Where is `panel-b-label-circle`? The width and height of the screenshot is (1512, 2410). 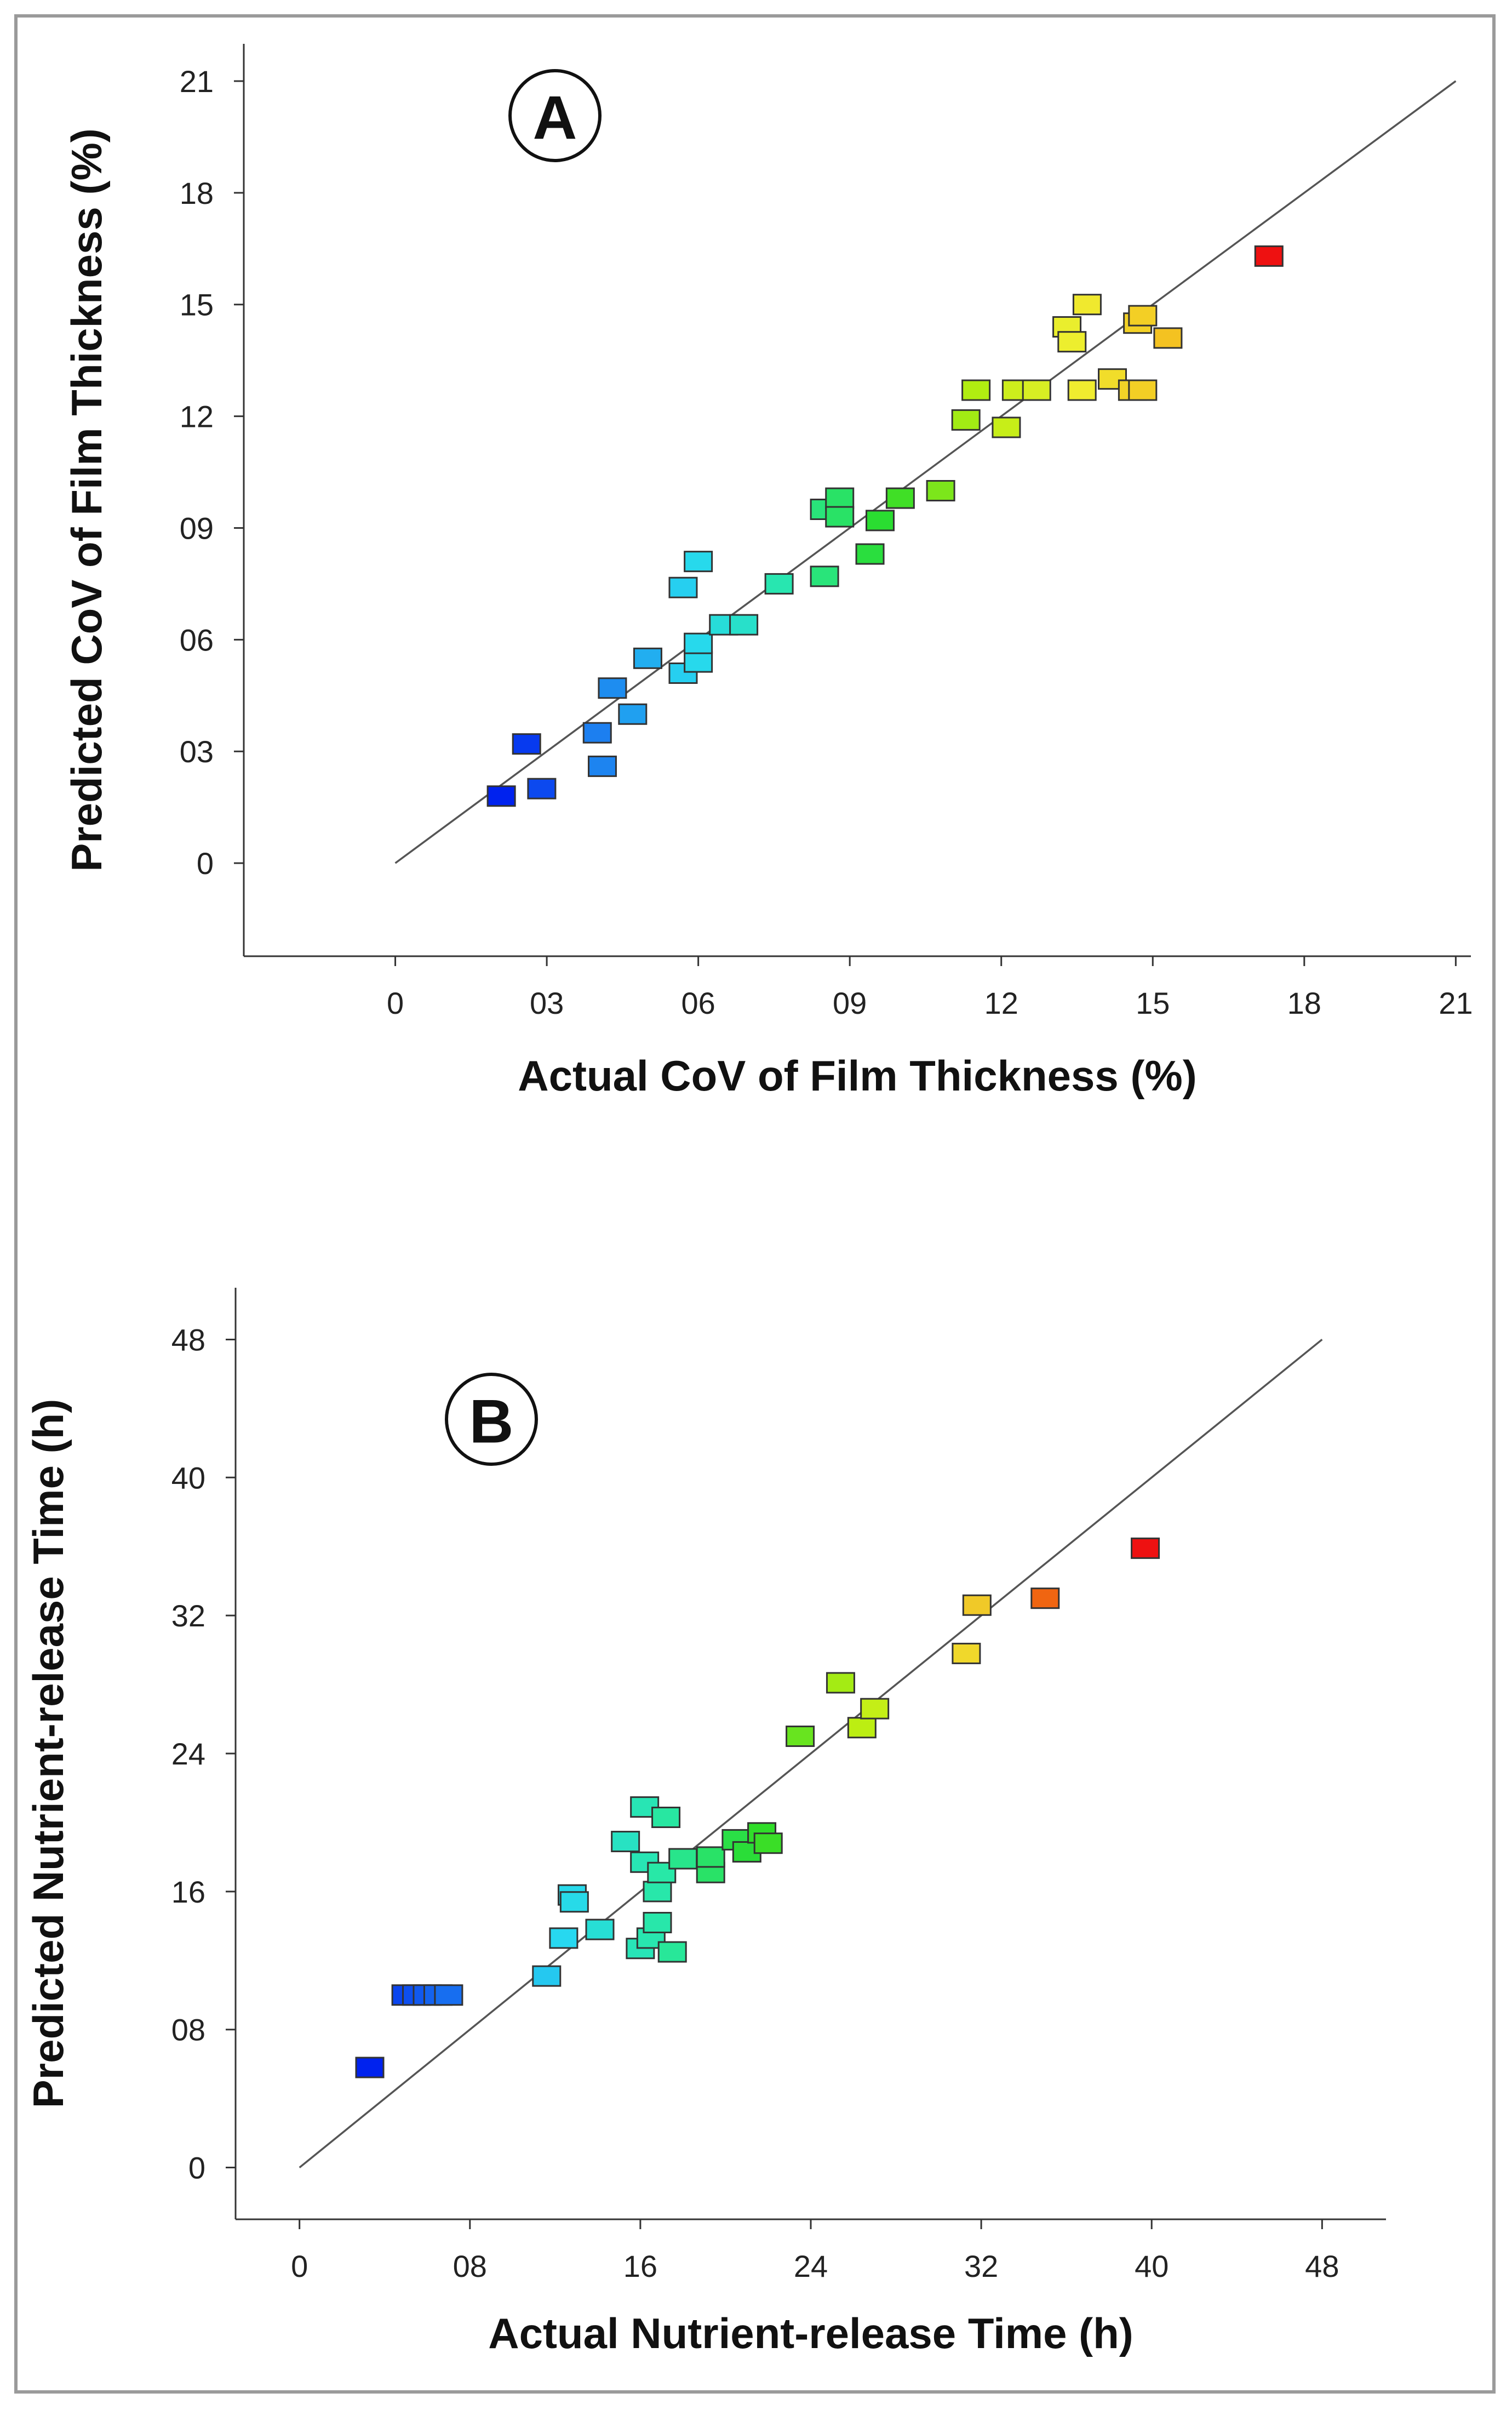 panel-b-label-circle is located at coordinates (491, 1419).